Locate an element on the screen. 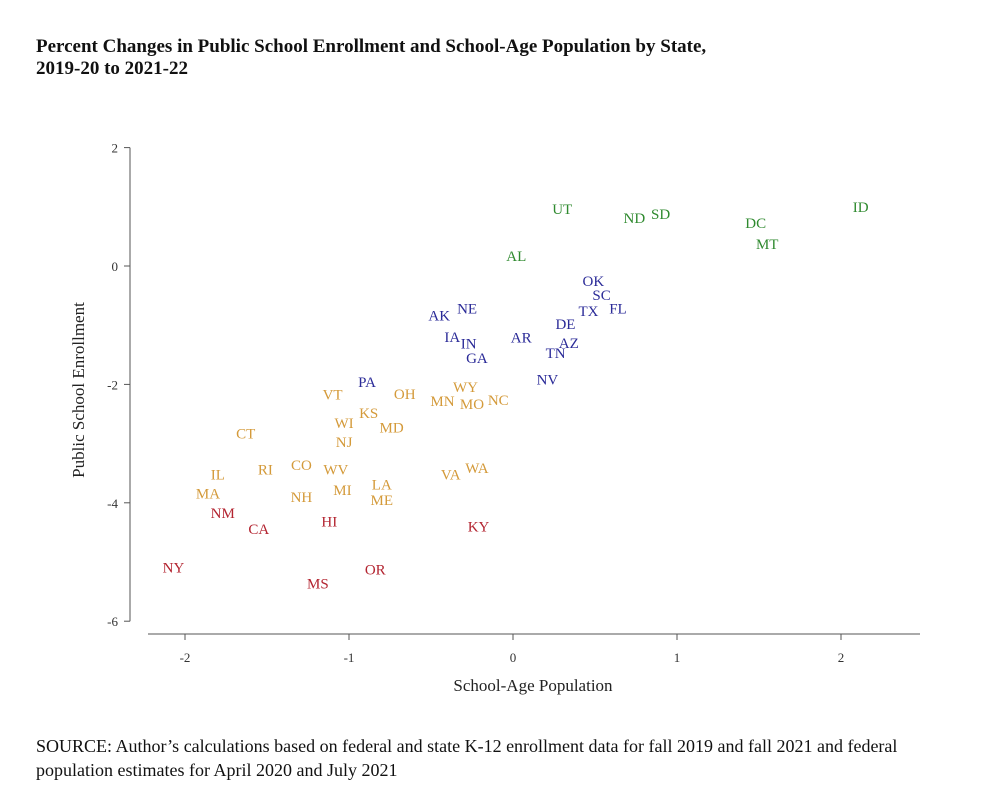 This screenshot has height=810, width=992. point-label-tn: TN is located at coordinates (556, 354).